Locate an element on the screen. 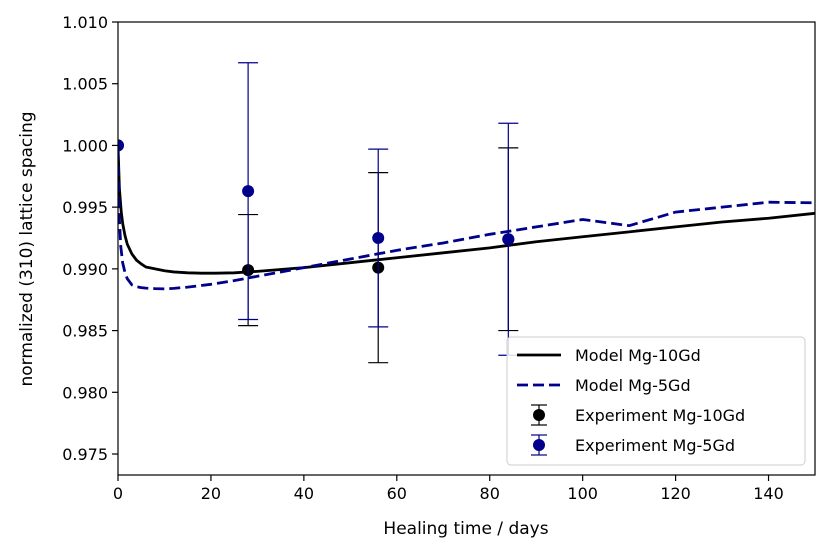  x-tick-label: 0 is located at coordinates (118, 493).